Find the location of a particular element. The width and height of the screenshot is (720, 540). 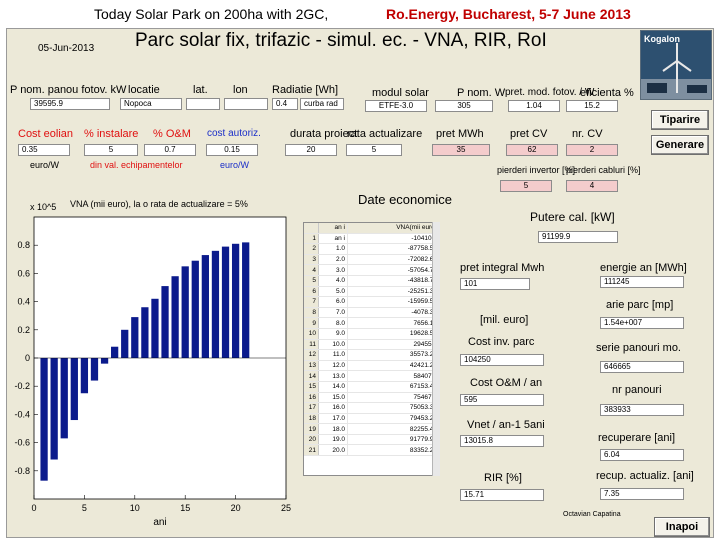

table-cell-vna: -87758.51 is located at coordinates (393, 249).